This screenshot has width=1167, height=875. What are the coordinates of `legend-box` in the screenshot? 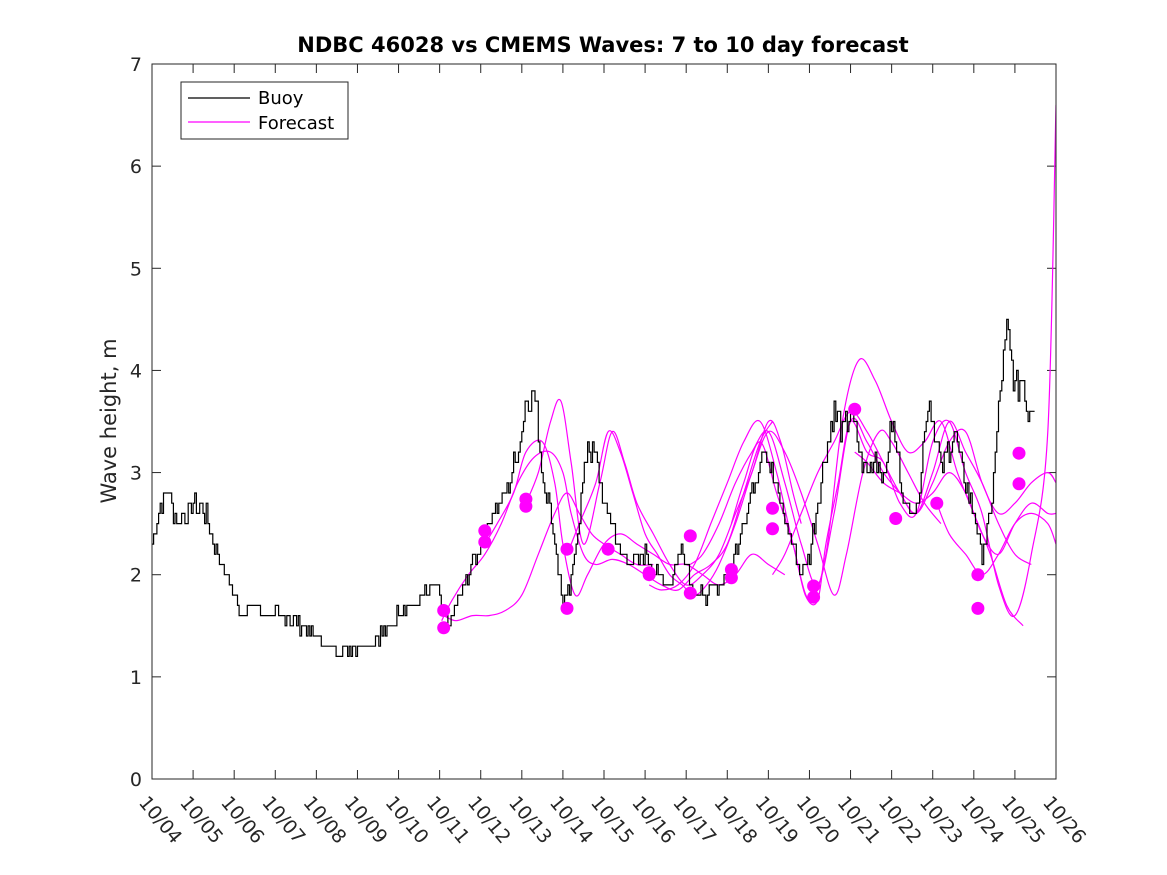 It's located at (264, 110).